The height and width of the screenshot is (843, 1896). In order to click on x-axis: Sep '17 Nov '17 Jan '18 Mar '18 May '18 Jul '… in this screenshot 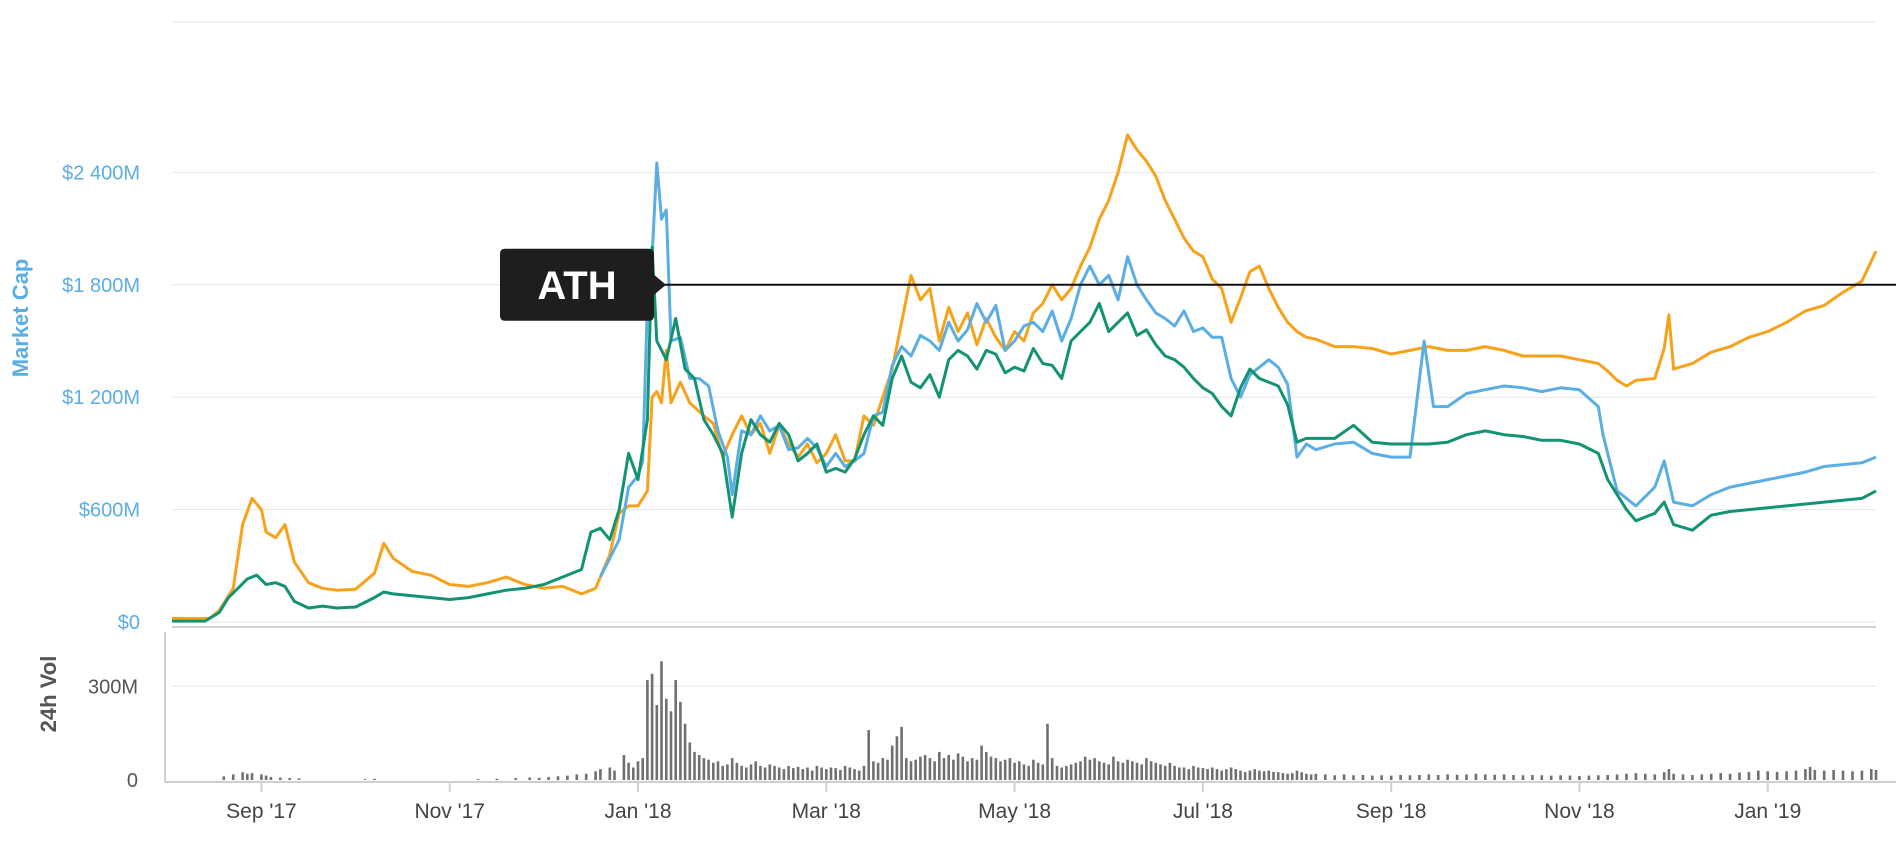, I will do `click(1030, 802)`.